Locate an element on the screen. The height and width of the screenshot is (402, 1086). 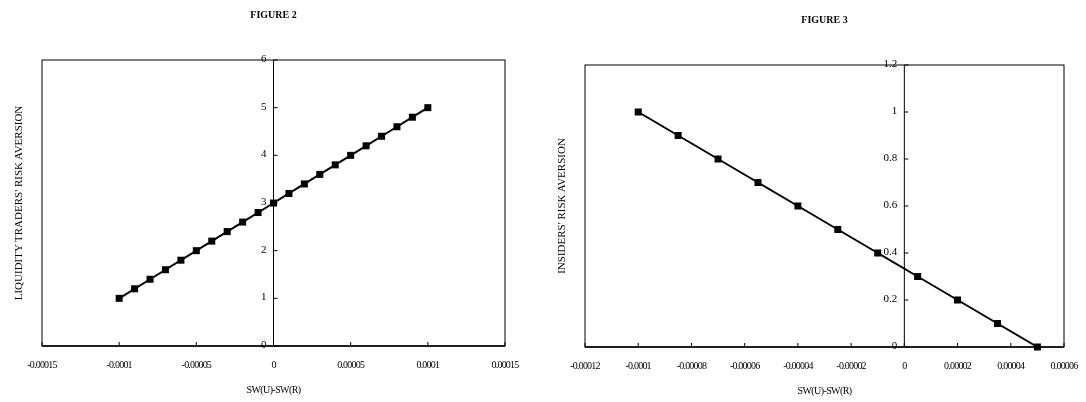
x-tick-label: 0.00002 is located at coordinates (958, 365).